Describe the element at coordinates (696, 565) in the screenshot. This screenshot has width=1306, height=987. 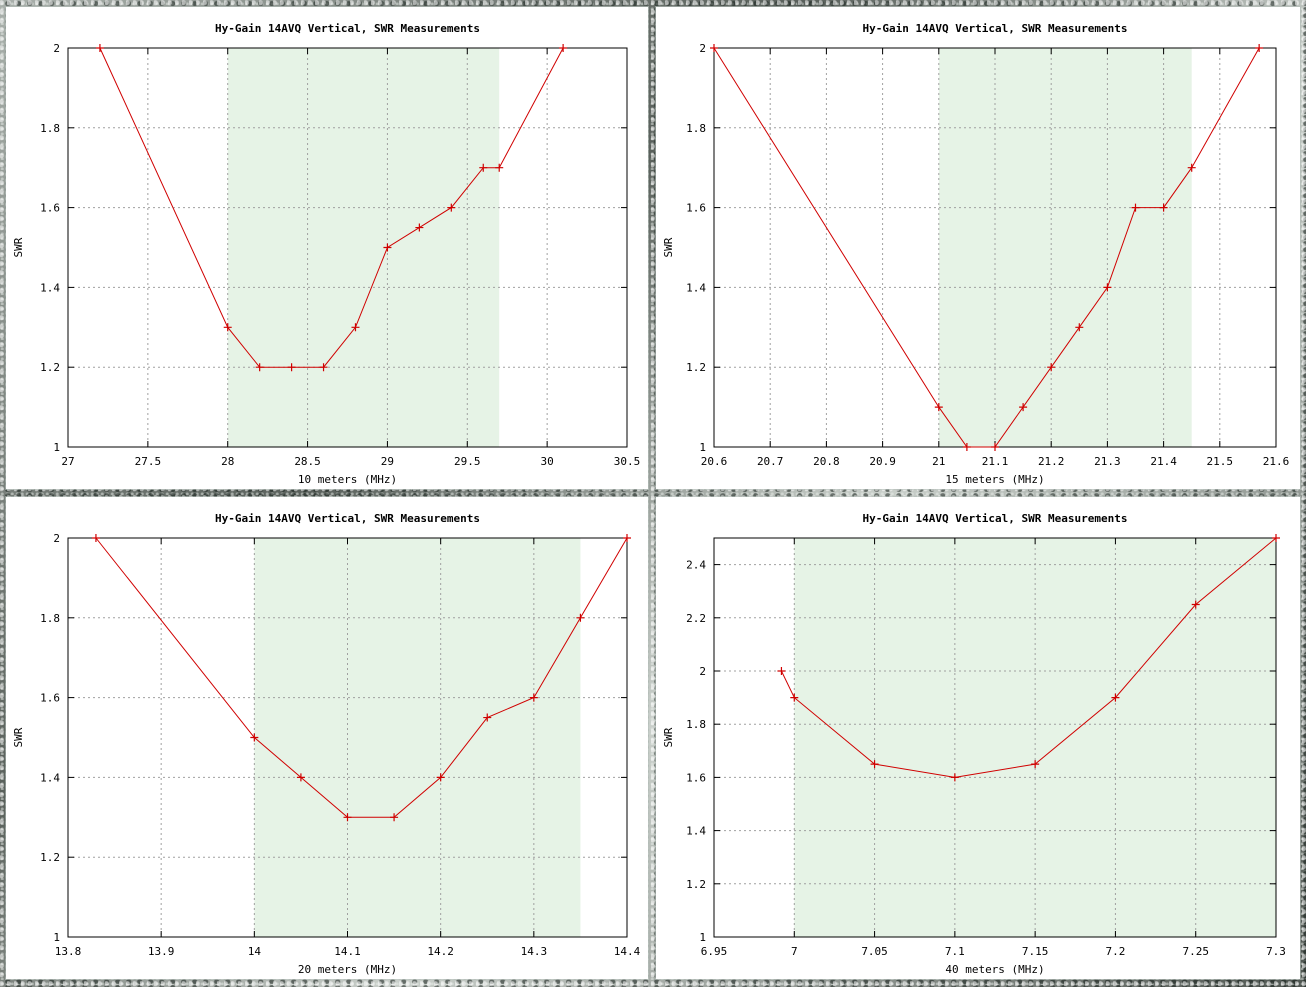
I see `y-tick-label: 2.4` at that location.